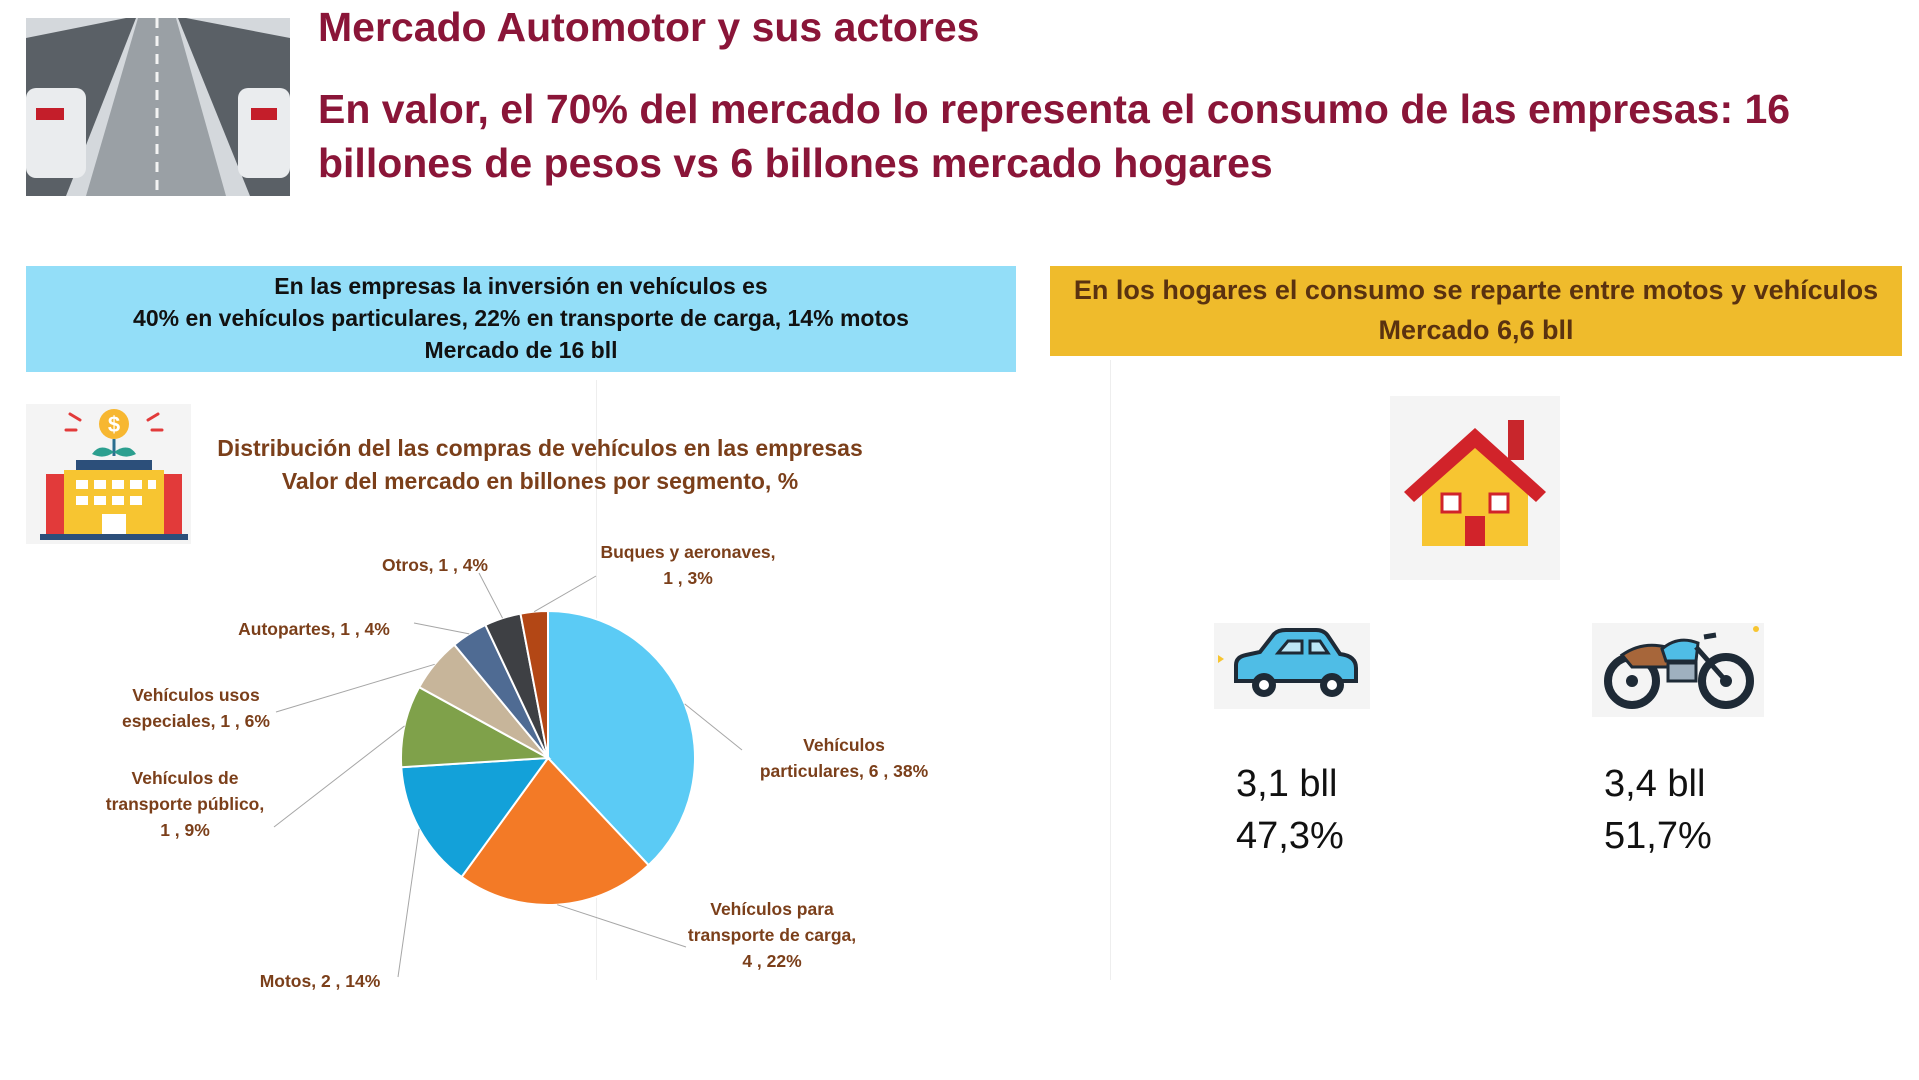 This screenshot has width=1919, height=1080. What do you see at coordinates (108, 474) in the screenshot?
I see `company-building-icon: $` at bounding box center [108, 474].